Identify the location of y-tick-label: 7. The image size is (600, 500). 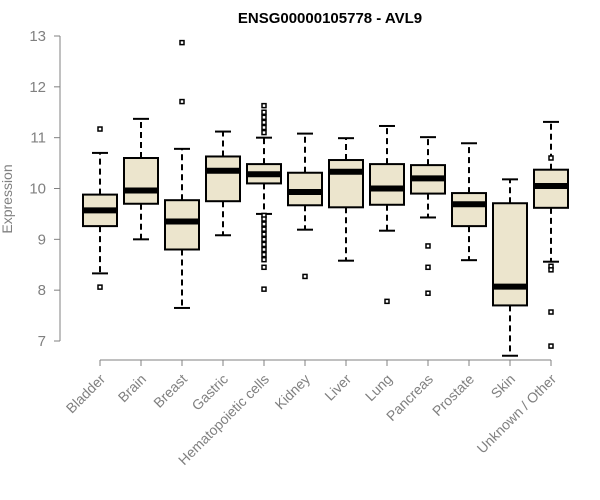
(42, 341).